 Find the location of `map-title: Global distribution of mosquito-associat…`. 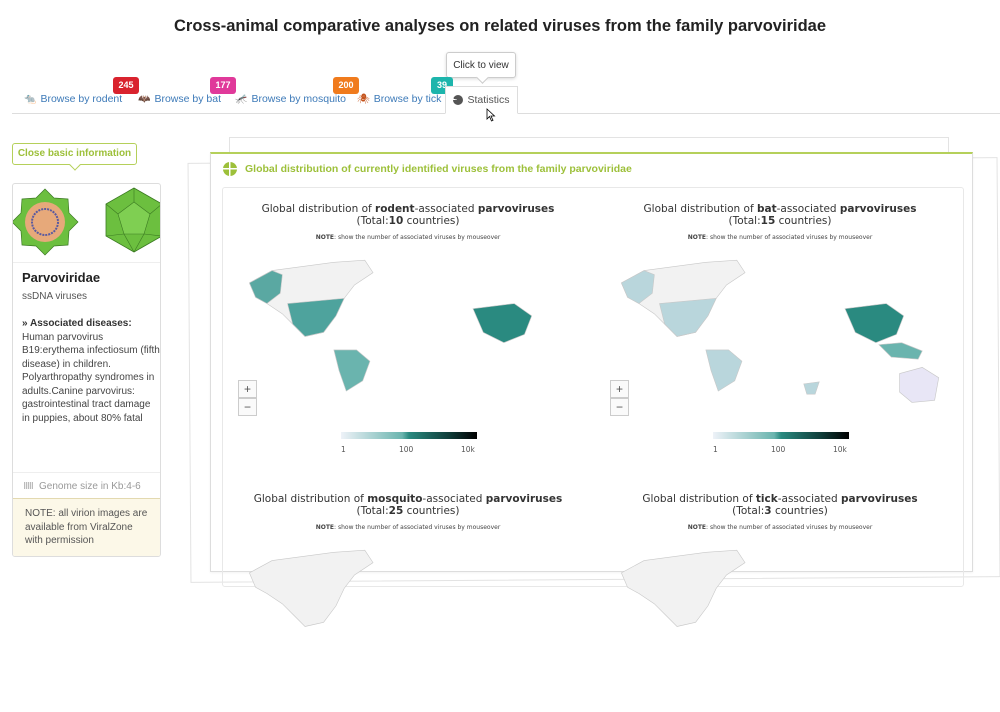

map-title: Global distribution of mosquito-associat… is located at coordinates (408, 505).